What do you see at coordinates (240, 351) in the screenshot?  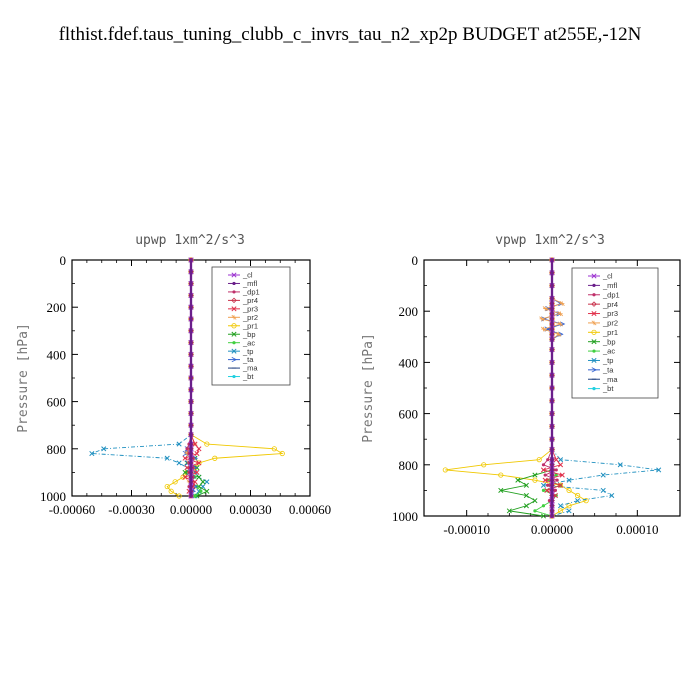 I see `upwp-legend-item: _tp` at bounding box center [240, 351].